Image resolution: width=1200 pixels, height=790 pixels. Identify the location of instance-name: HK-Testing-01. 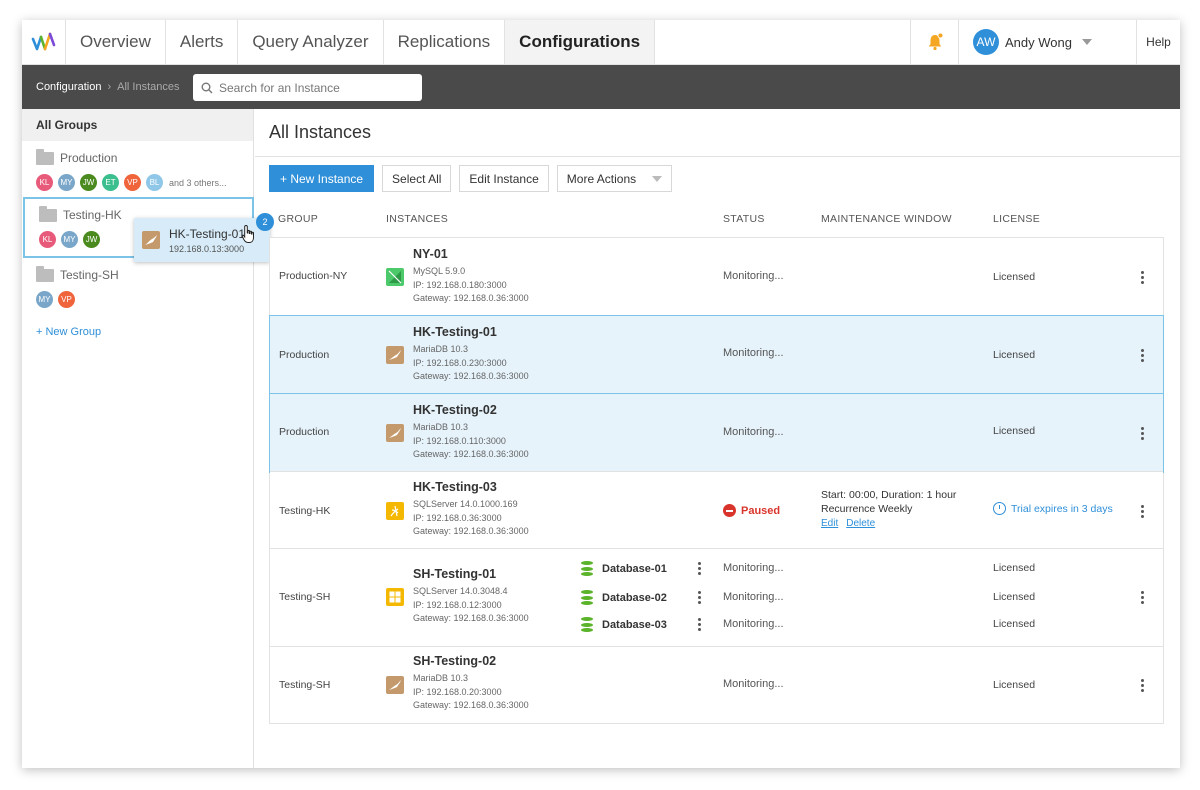
(455, 332).